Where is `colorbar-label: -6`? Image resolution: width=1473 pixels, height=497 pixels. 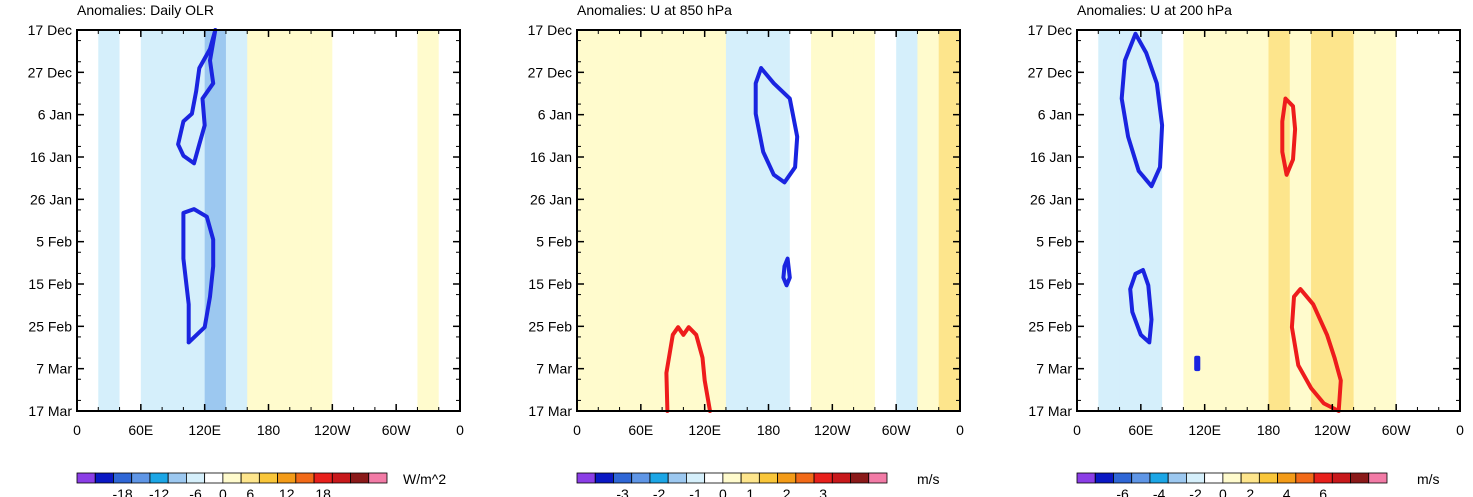
colorbar-label: -6 is located at coordinates (195, 491).